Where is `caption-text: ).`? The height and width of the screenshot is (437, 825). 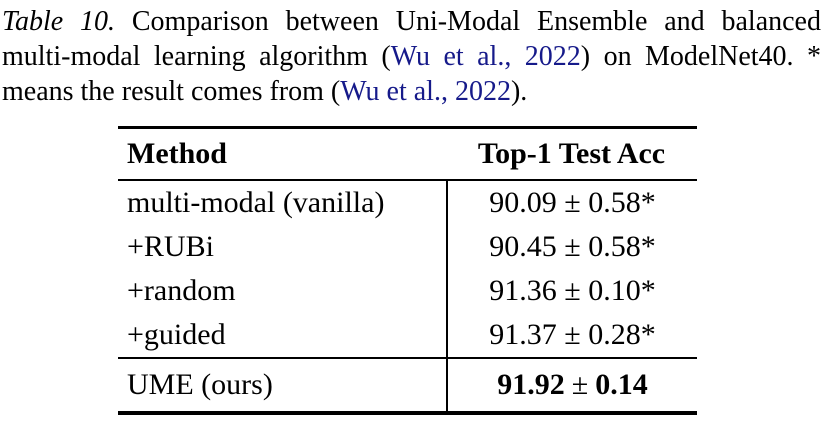 caption-text: ). is located at coordinates (519, 91).